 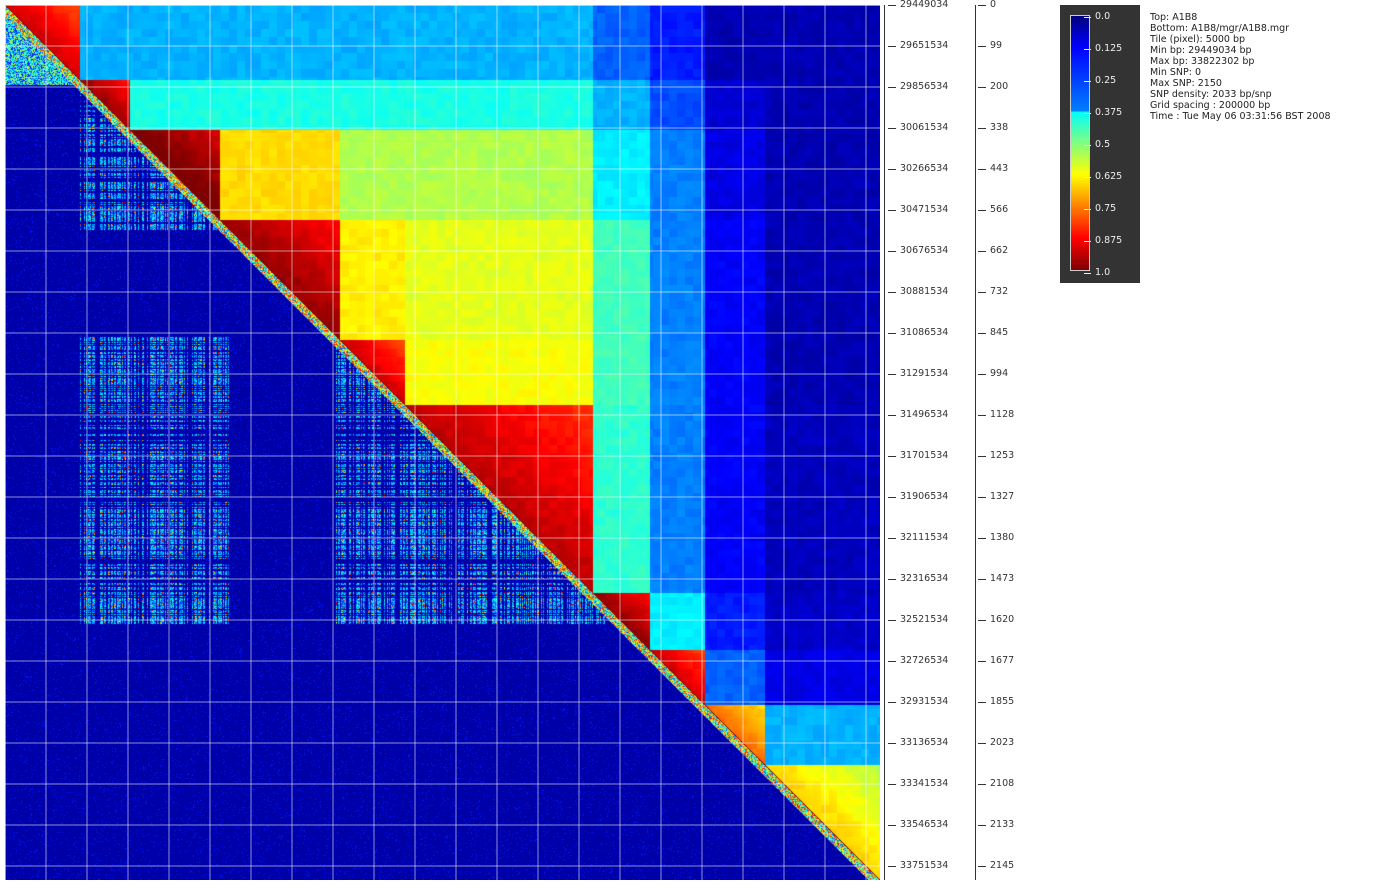 I want to click on bp-tick-label: 33546534, so click(x=918, y=824).